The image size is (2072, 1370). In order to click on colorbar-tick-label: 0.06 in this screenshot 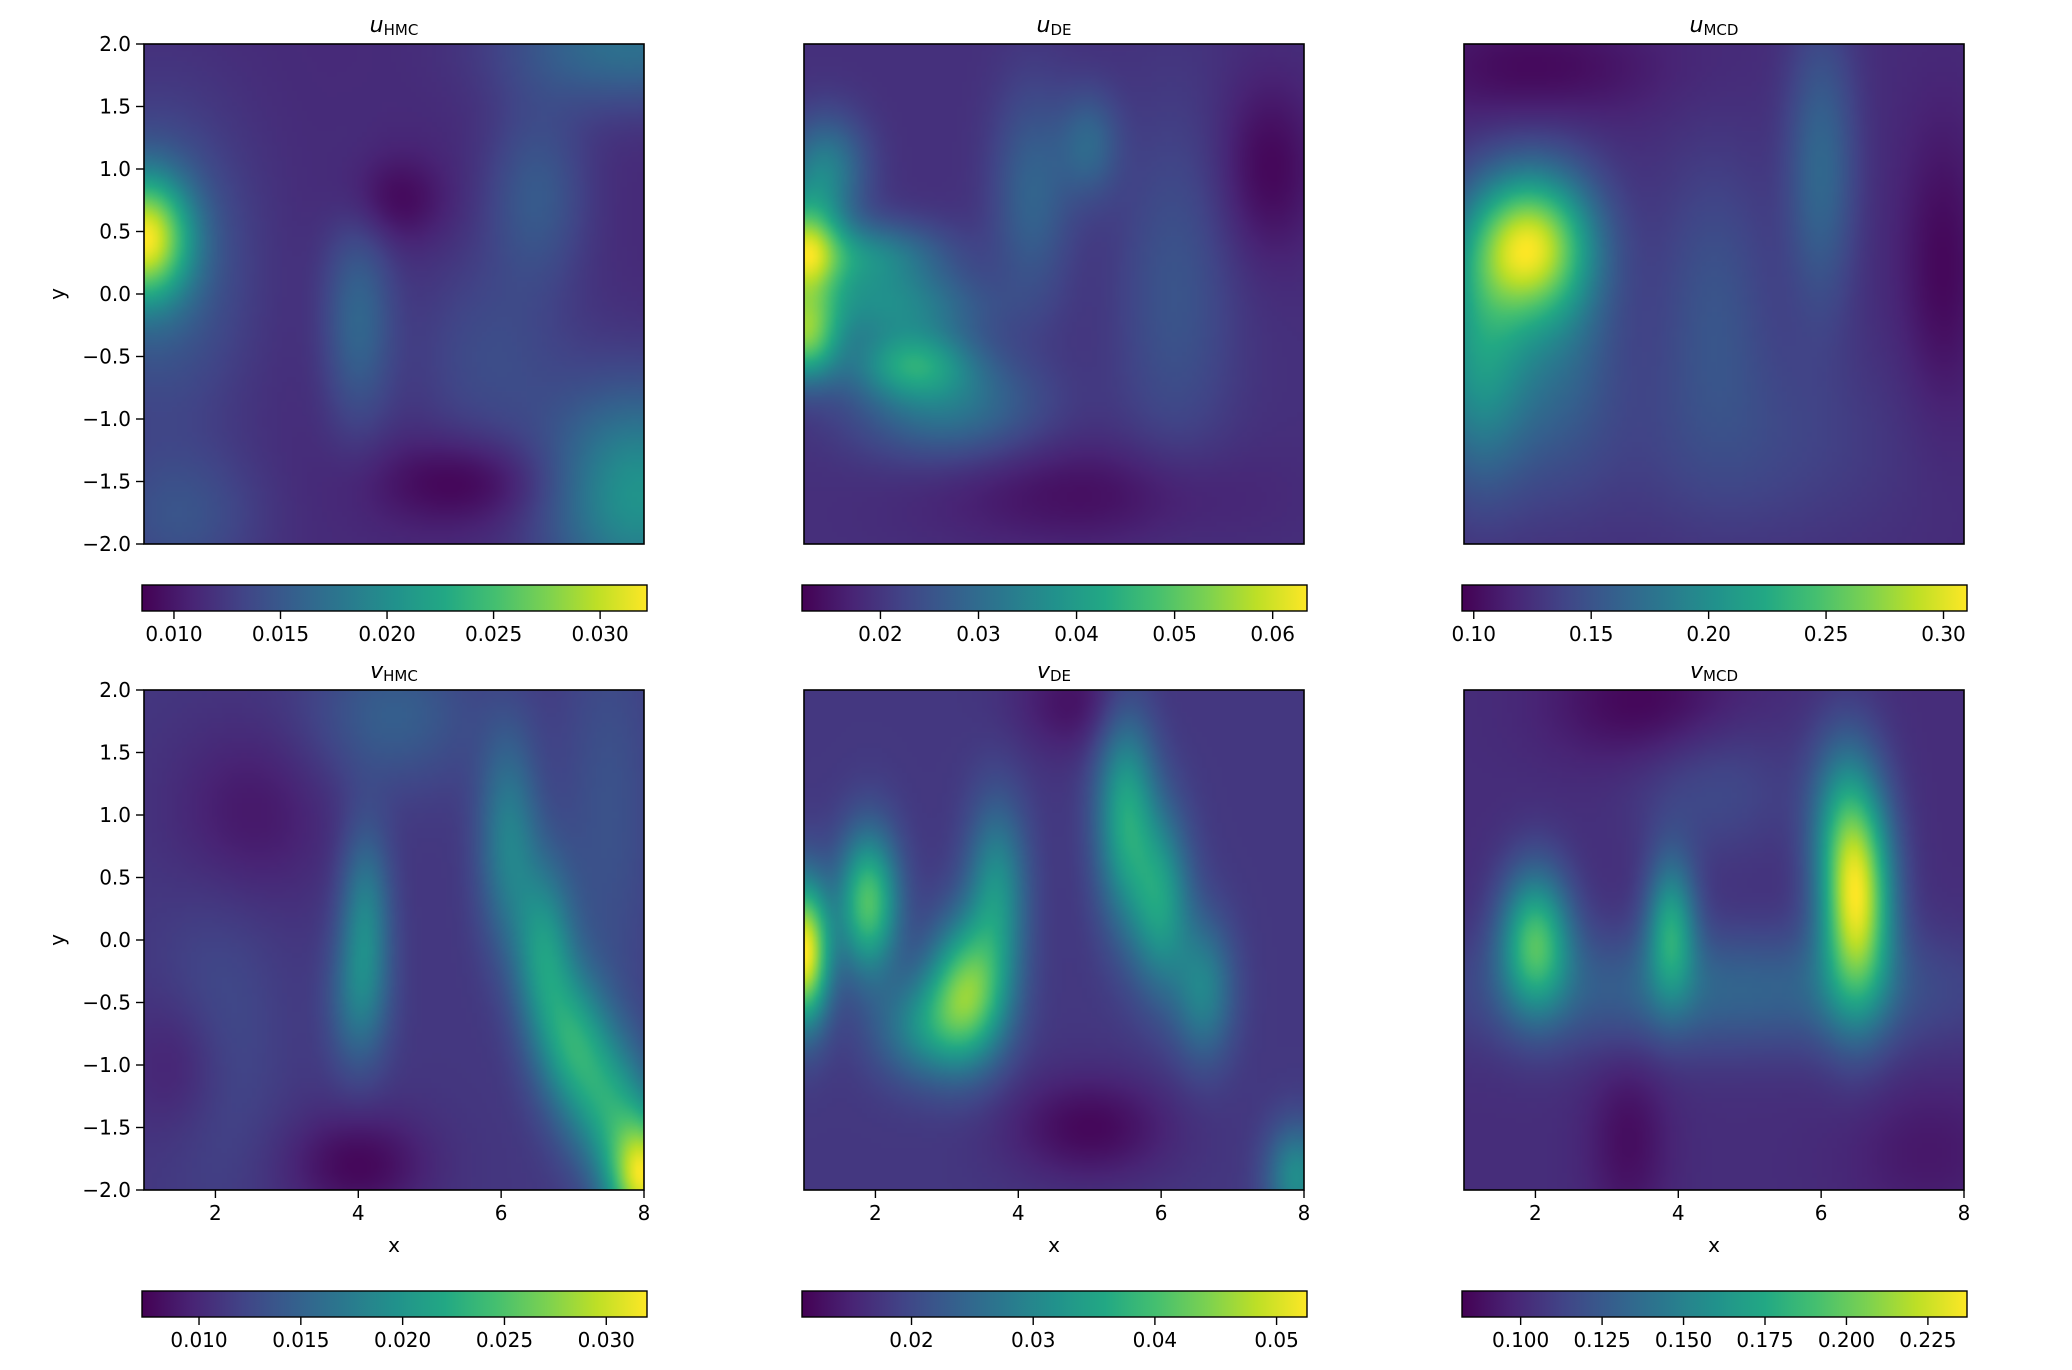, I will do `click(1272, 634)`.